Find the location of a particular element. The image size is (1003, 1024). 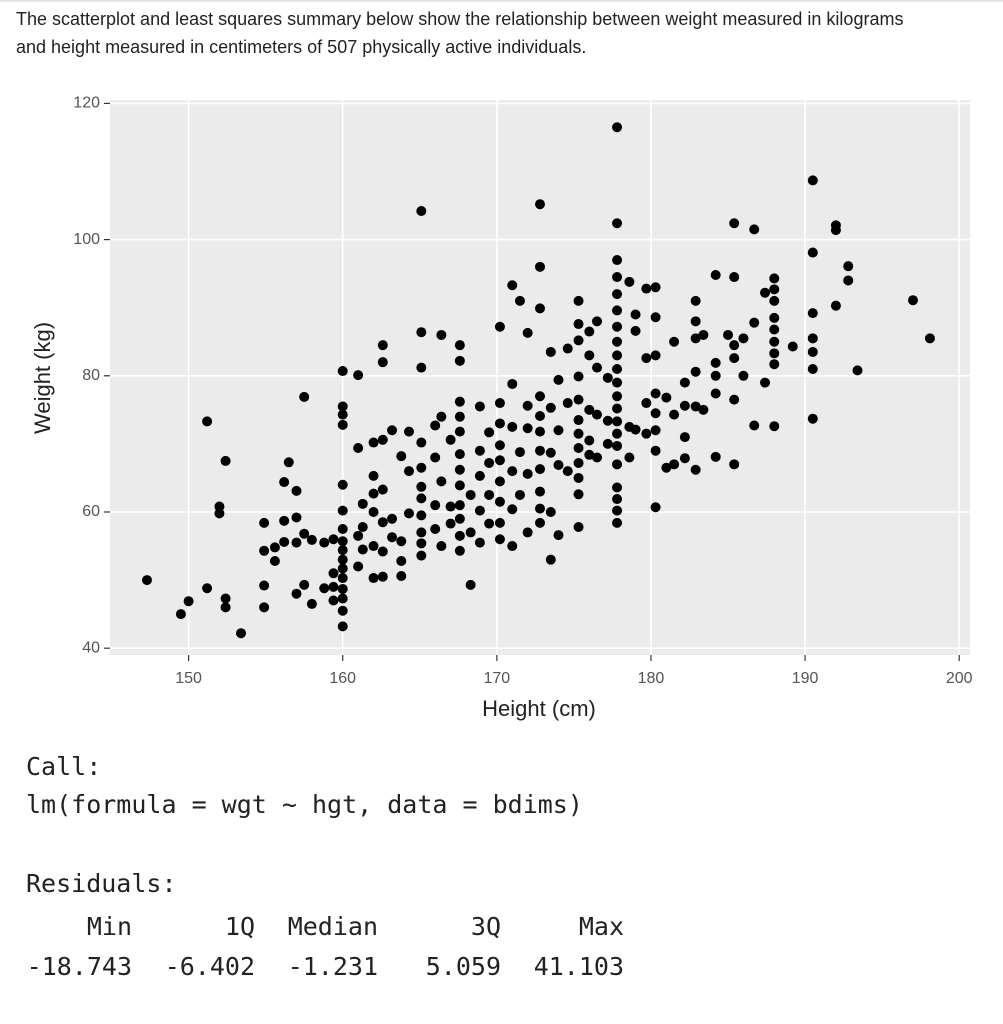

residual-header: Min is located at coordinates (109, 926).